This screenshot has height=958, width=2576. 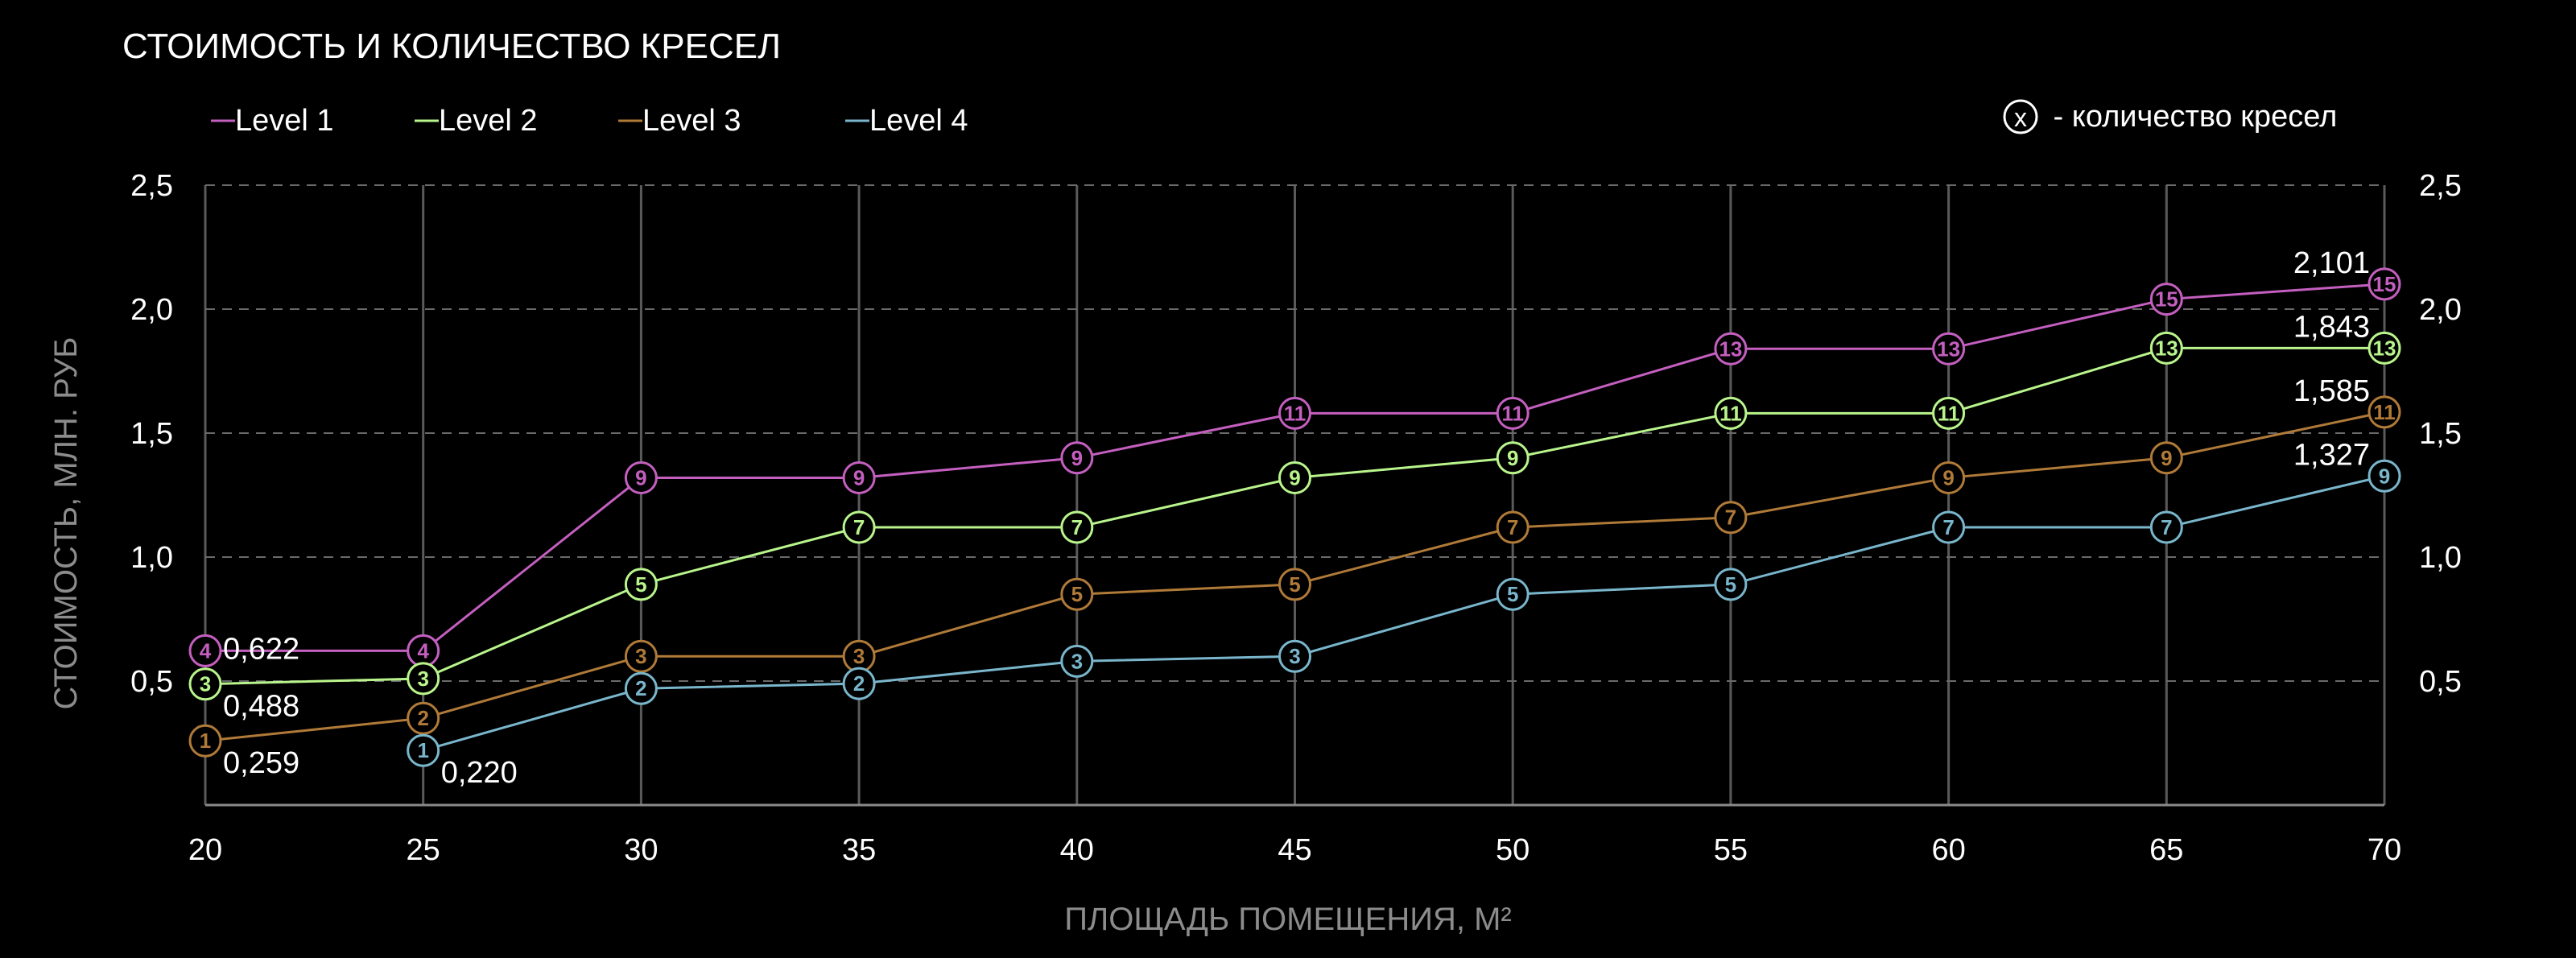 I want to click on data-point: 1, so click(x=205, y=741).